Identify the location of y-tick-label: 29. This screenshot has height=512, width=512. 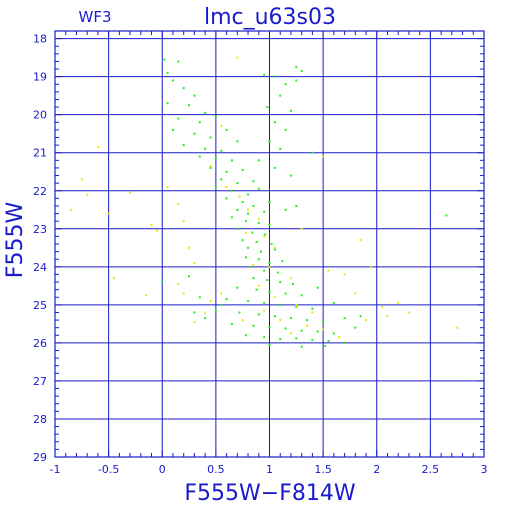
(40, 457).